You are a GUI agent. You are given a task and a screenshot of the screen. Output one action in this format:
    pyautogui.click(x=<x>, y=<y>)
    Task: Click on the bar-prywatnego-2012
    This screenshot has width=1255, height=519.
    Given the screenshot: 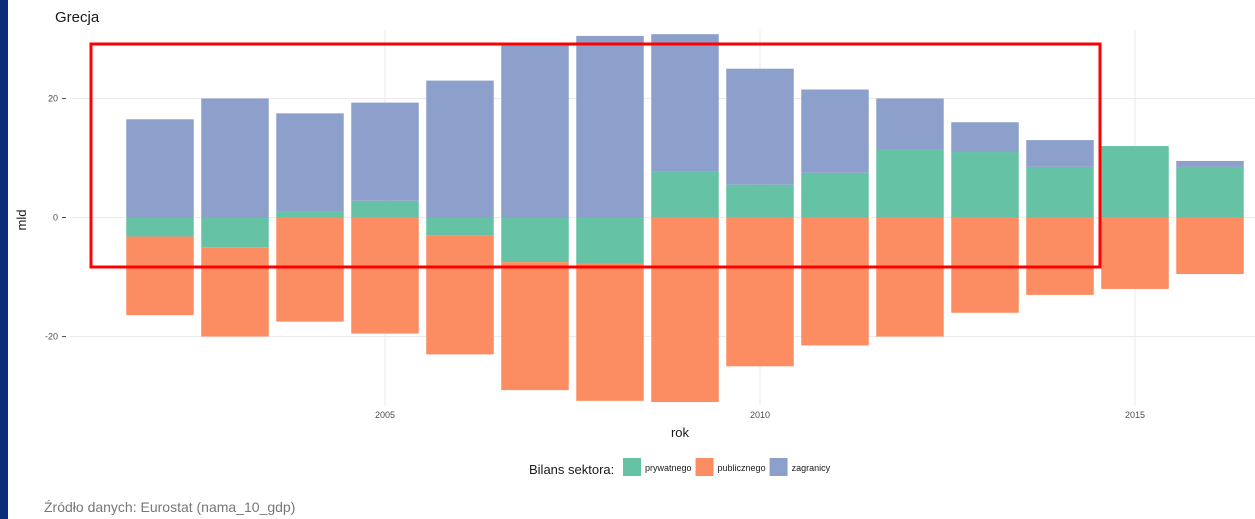 What is the action you would take?
    pyautogui.click(x=910, y=183)
    